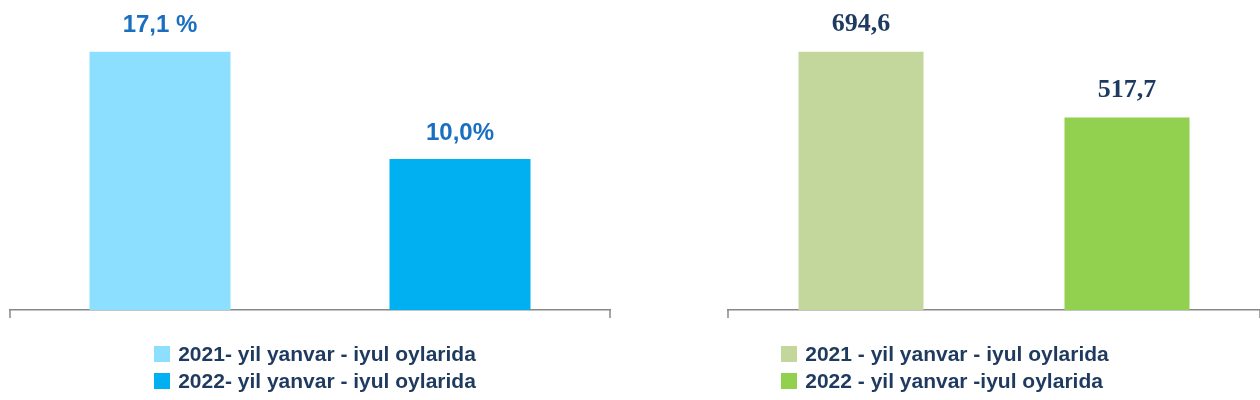 The height and width of the screenshot is (400, 1260). I want to click on data-label: 517,7, so click(1127, 89).